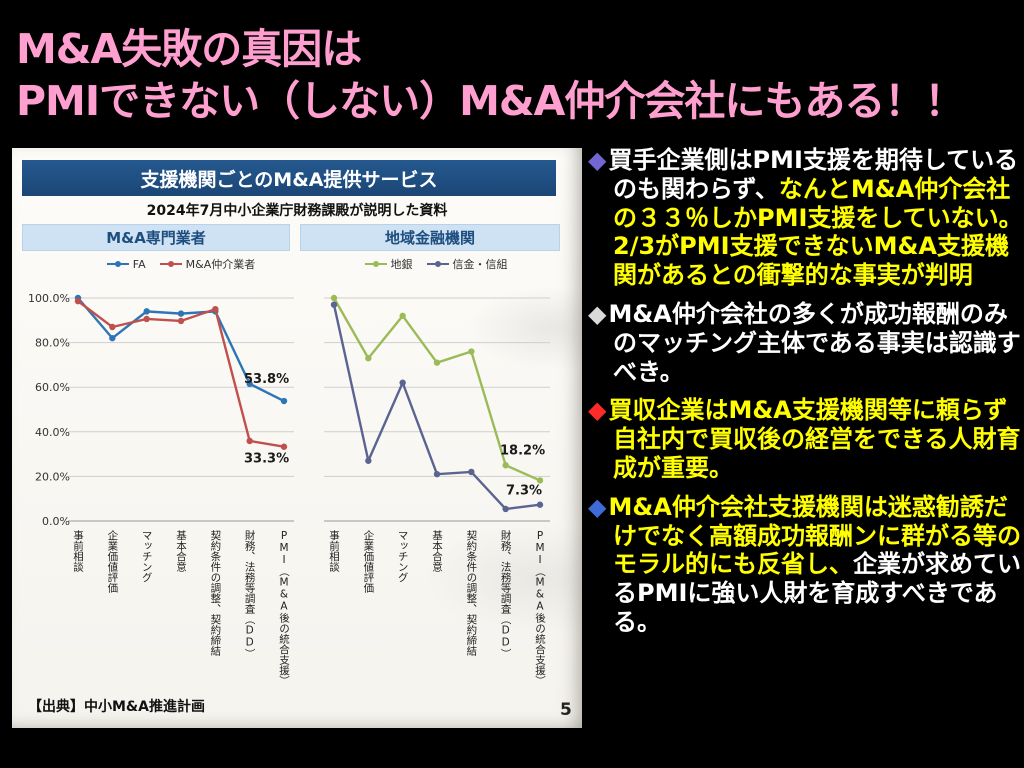  What do you see at coordinates (49, 298) in the screenshot?
I see `y-axis-tick: 100.0%` at bounding box center [49, 298].